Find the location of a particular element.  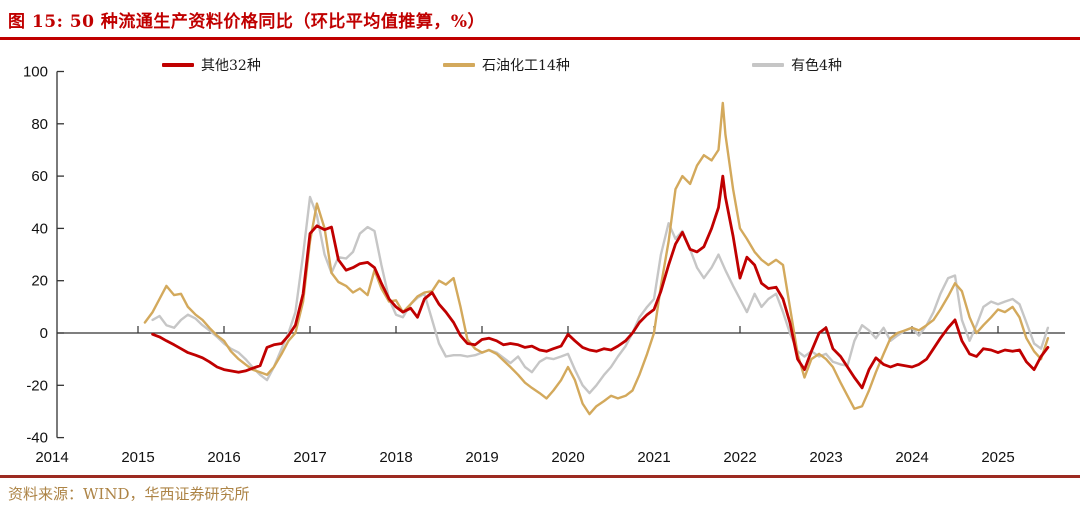

x-axis-label: 2015 is located at coordinates (137, 457).